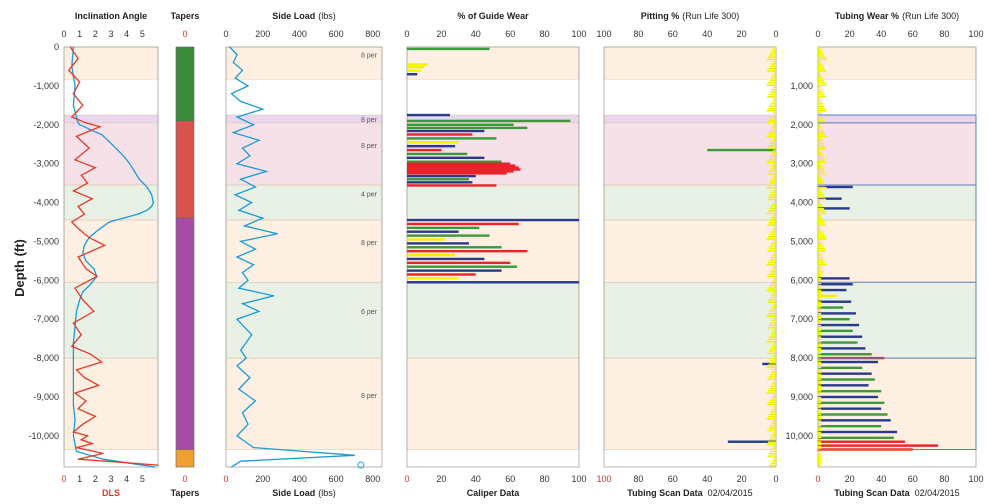  Describe the element at coordinates (742, 479) in the screenshot. I see `pitting-xtick-bottom: 20` at that location.